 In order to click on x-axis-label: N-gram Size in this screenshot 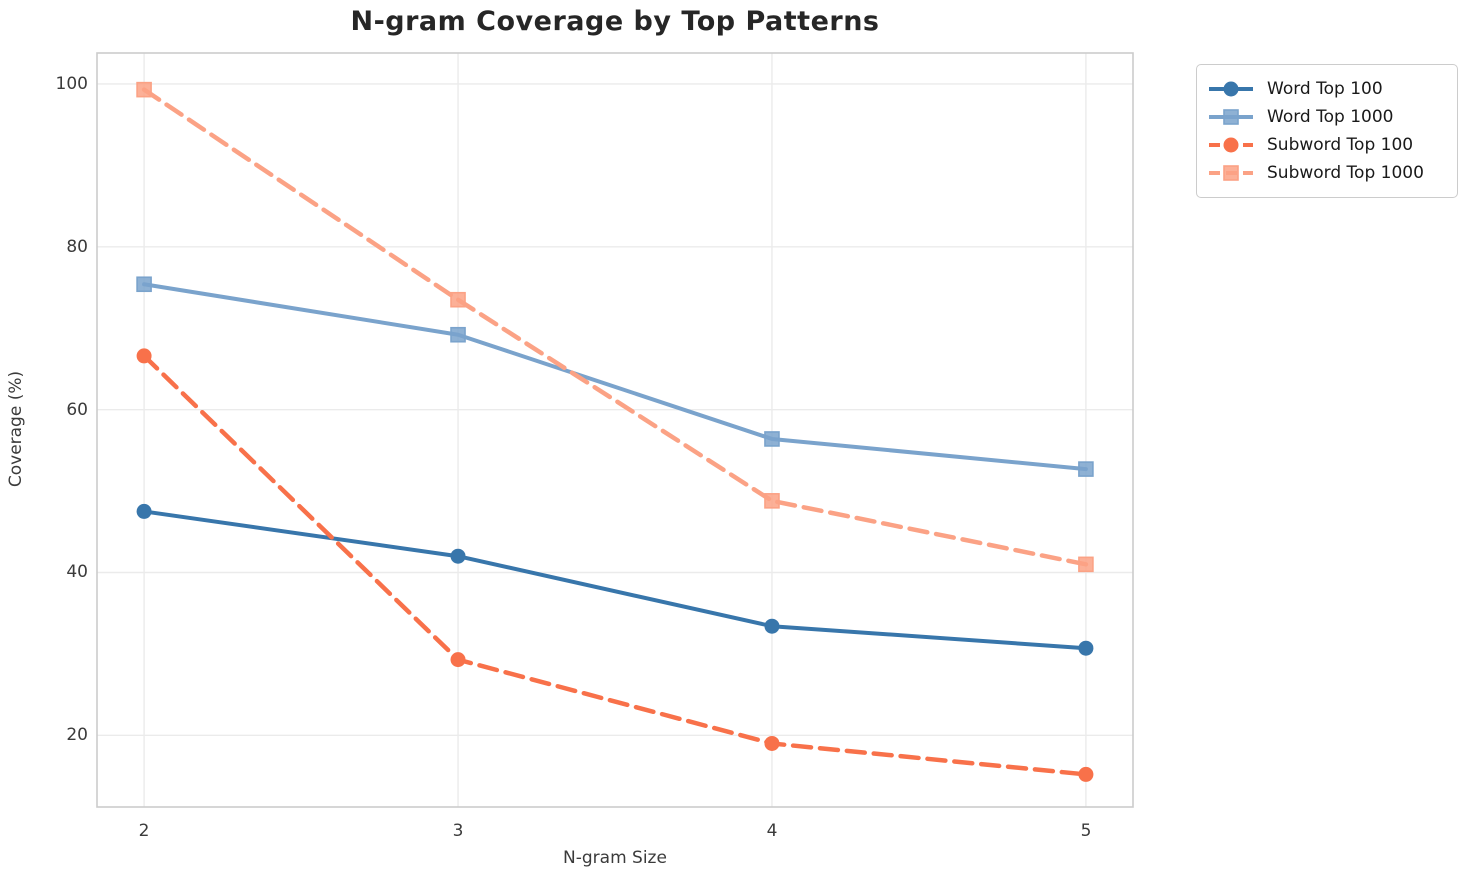, I will do `click(615, 858)`.